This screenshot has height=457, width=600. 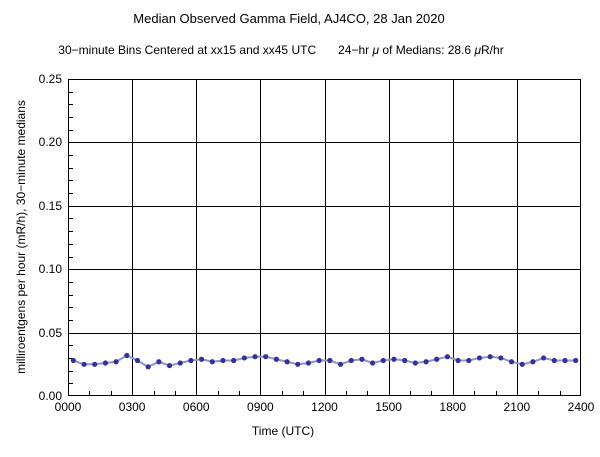 I want to click on x-tick-label: 0000, so click(x=68, y=407).